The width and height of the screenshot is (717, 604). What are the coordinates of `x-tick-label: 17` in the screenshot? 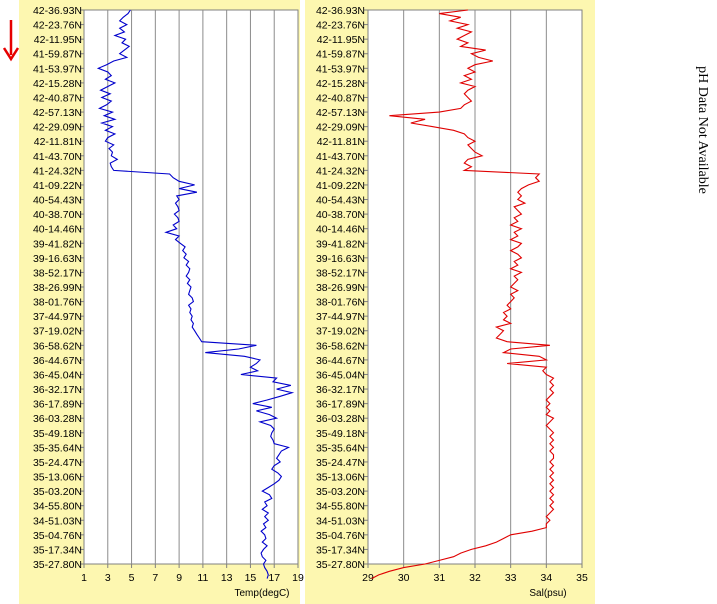 It's located at (274, 578).